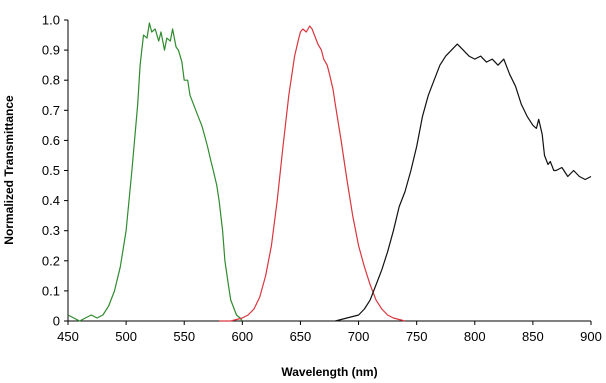 This screenshot has height=383, width=606. Describe the element at coordinates (56, 321) in the screenshot. I see `y-tick-label: 0` at that location.